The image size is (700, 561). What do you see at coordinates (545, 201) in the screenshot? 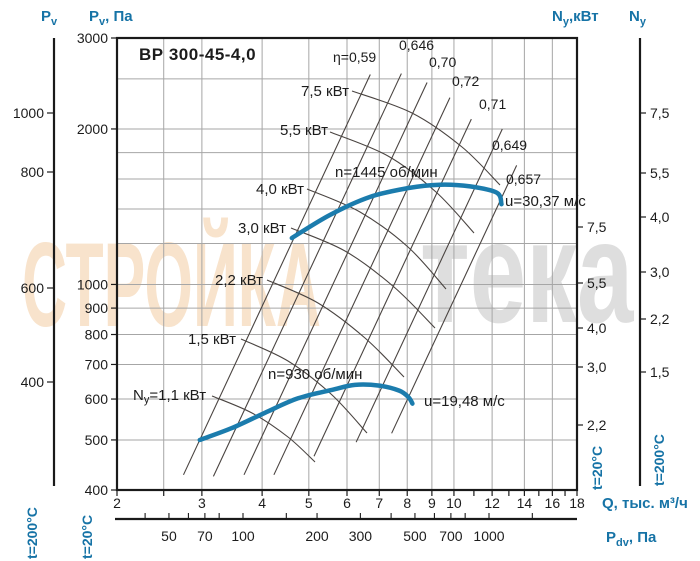
I see `annotation: u=30,37 м/с` at bounding box center [545, 201].